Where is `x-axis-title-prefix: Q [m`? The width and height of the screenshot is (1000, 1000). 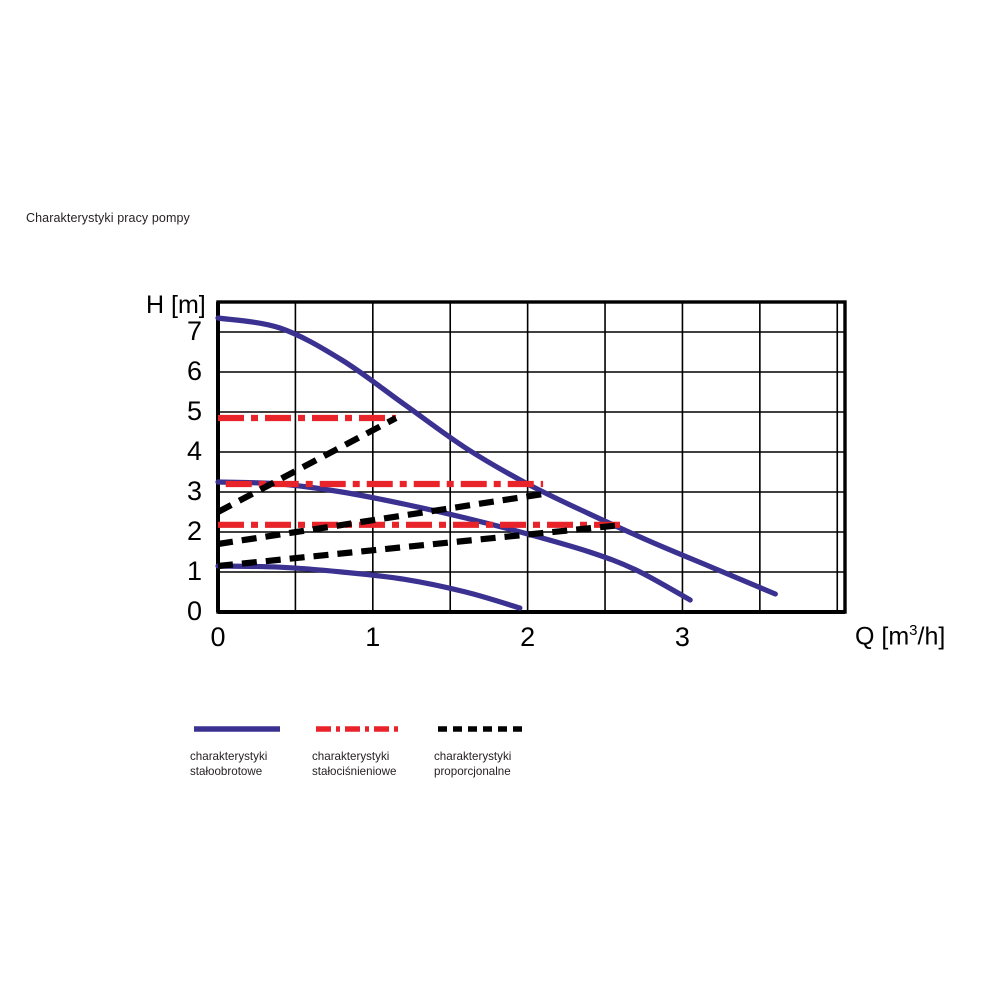 x-axis-title-prefix: Q [m is located at coordinates (882, 636).